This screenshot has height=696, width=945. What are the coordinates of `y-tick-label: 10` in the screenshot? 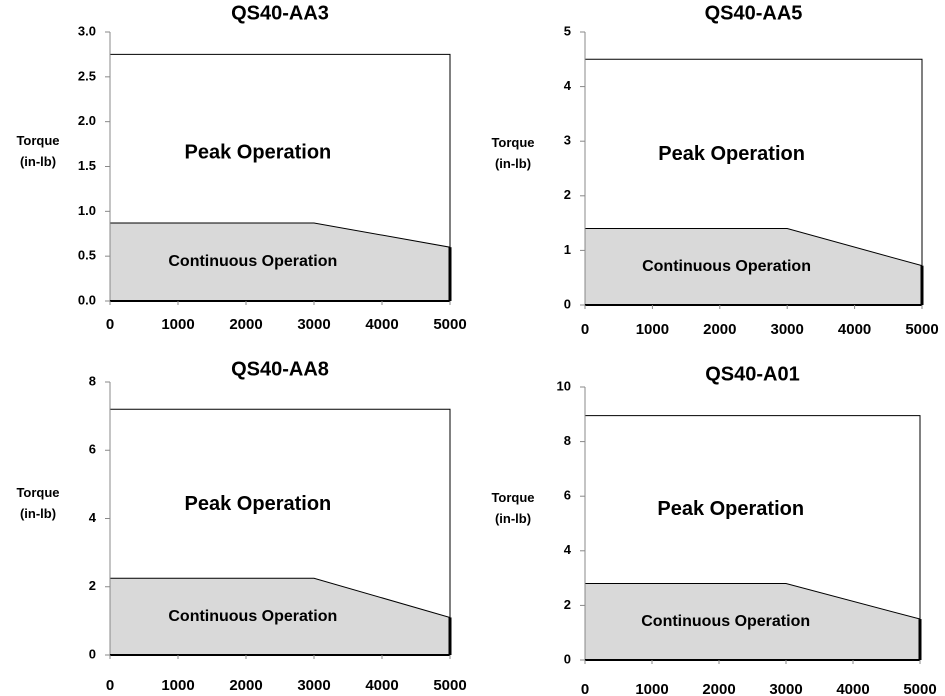 It's located at (564, 385).